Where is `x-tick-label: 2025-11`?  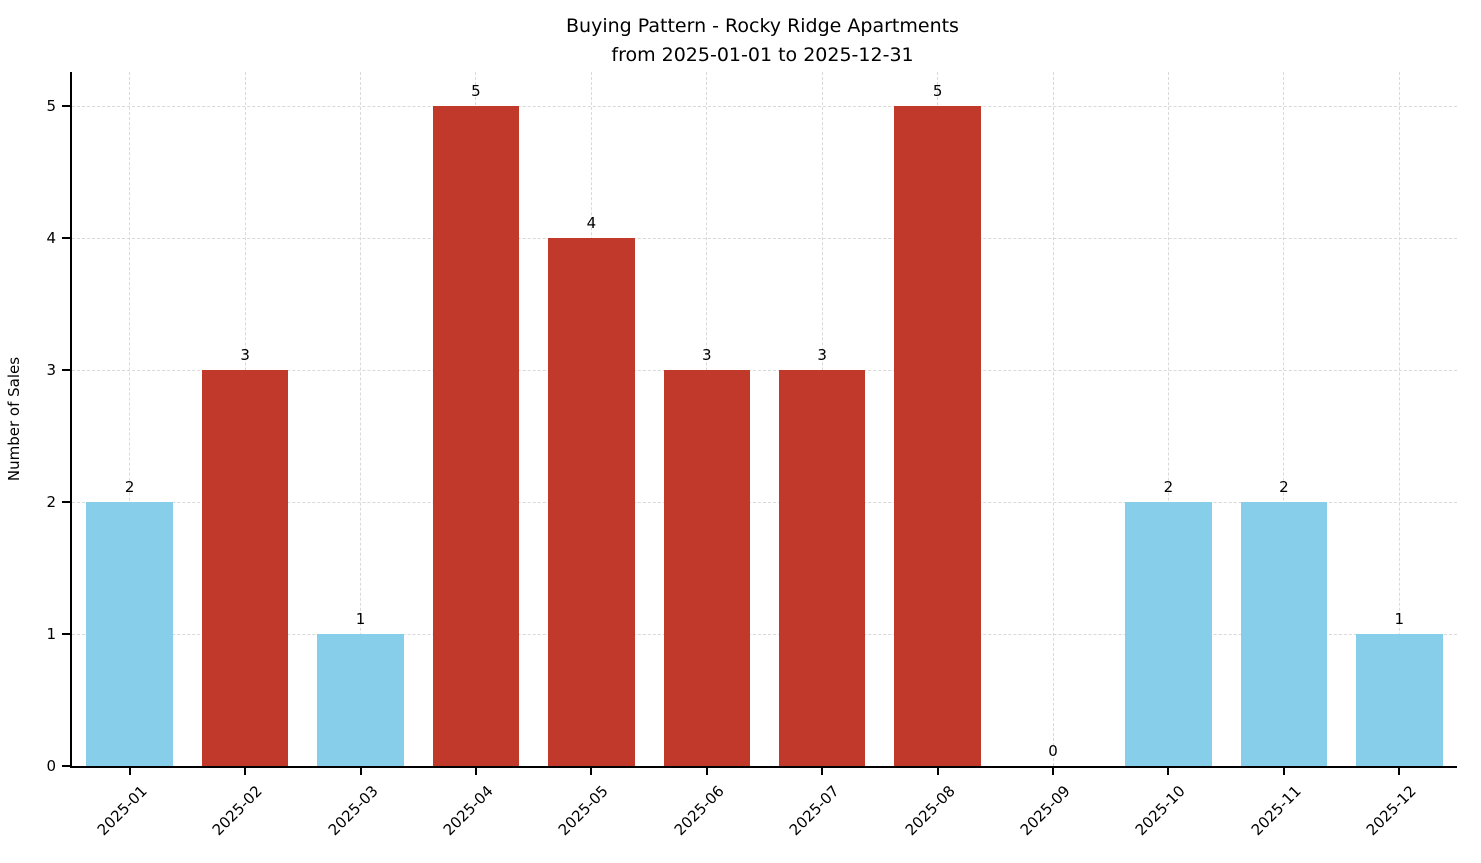
x-tick-label: 2025-11 is located at coordinates (1276, 811).